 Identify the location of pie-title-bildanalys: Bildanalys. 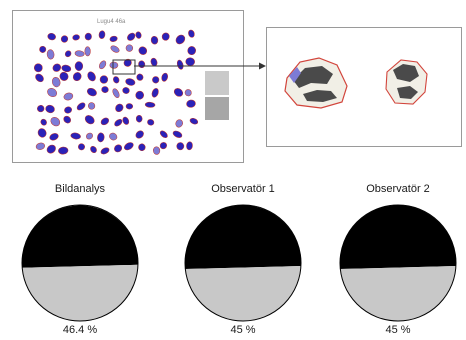
(80, 189).